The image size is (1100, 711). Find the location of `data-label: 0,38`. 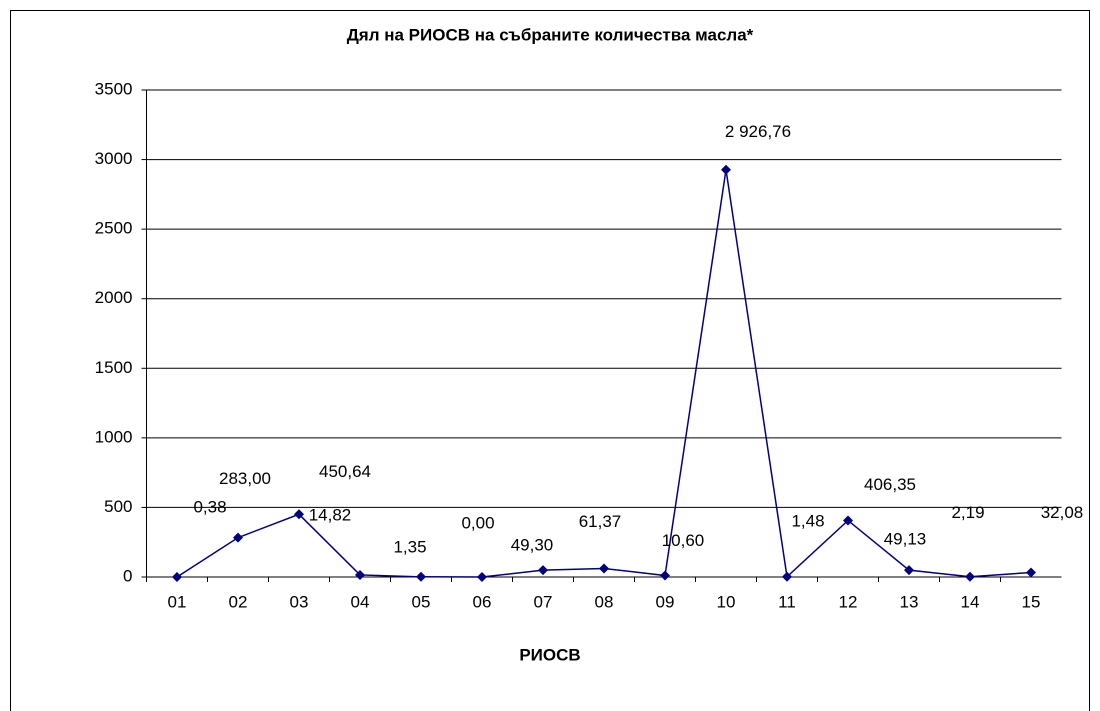

data-label: 0,38 is located at coordinates (209, 506).